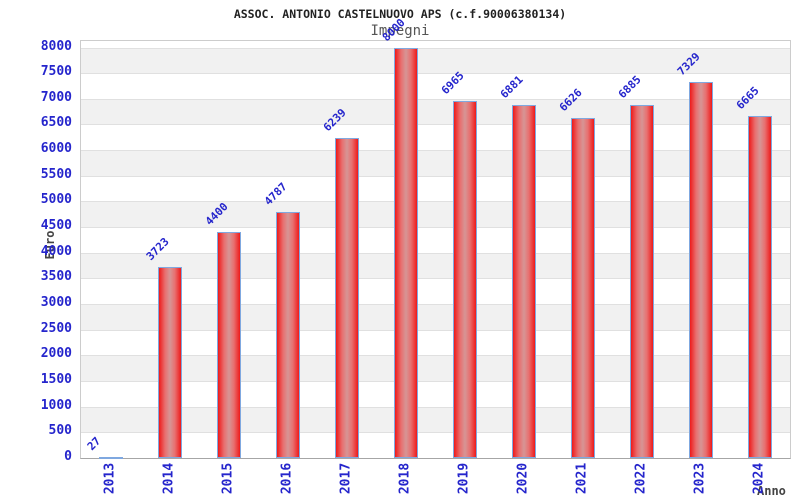  What do you see at coordinates (759, 478) in the screenshot?
I see `x-tick-label: 2024` at bounding box center [759, 478].